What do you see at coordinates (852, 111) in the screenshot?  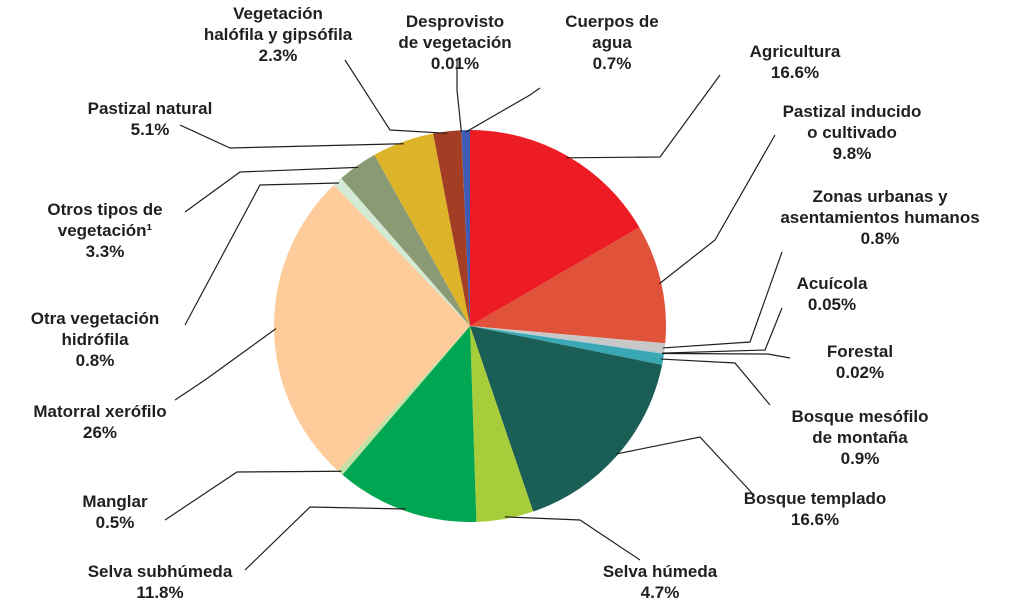 I see `slice-label: Pastizal inducido` at bounding box center [852, 111].